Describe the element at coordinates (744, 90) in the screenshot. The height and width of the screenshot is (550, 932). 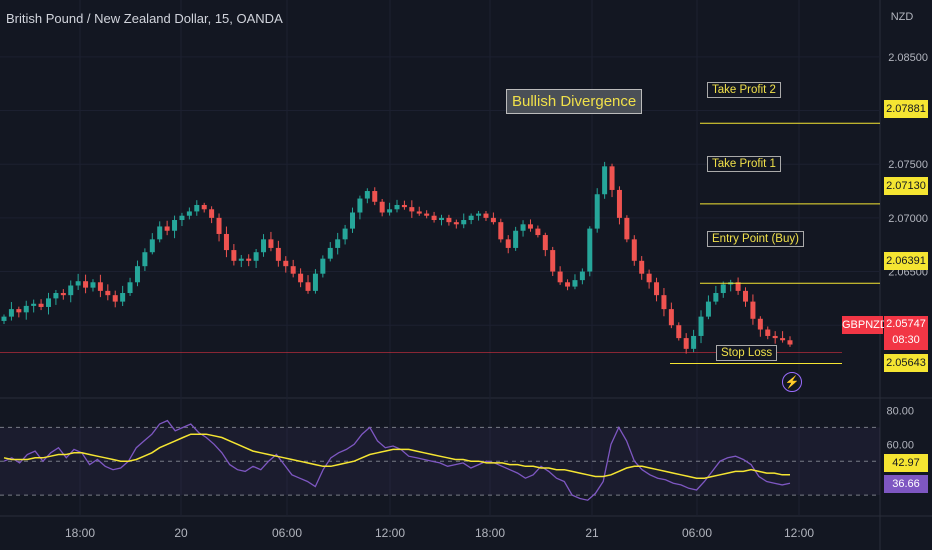
I see `take-profit-2-label: Take Profit 2` at that location.